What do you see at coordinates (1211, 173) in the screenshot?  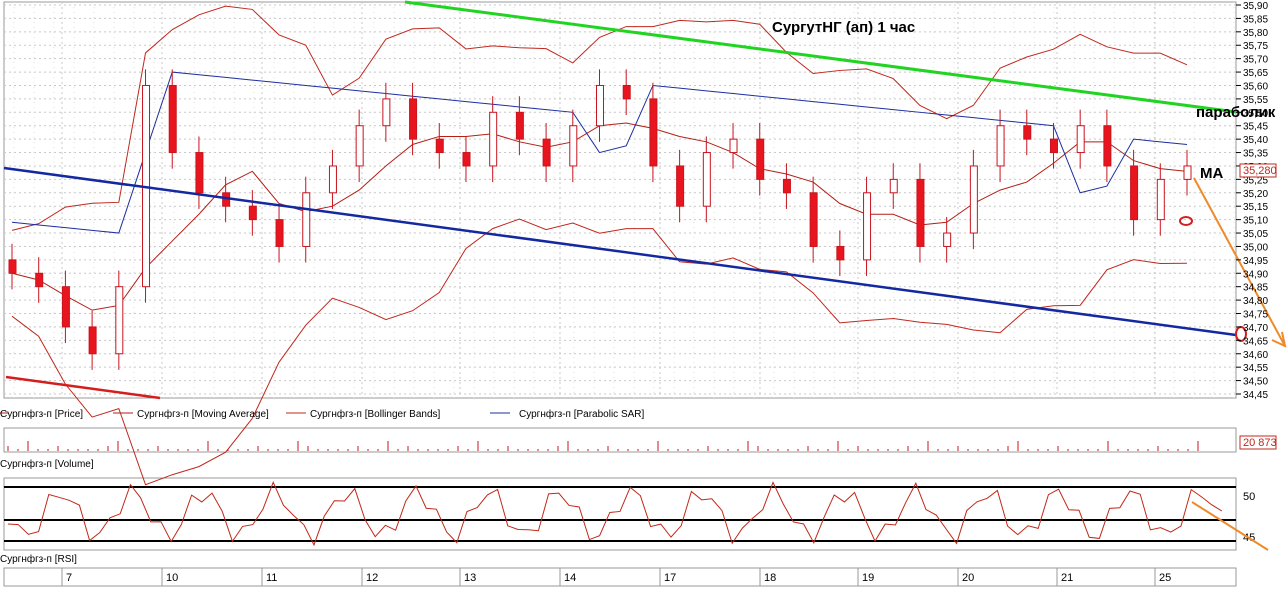 I see `annotation-ma: MA` at bounding box center [1211, 173].